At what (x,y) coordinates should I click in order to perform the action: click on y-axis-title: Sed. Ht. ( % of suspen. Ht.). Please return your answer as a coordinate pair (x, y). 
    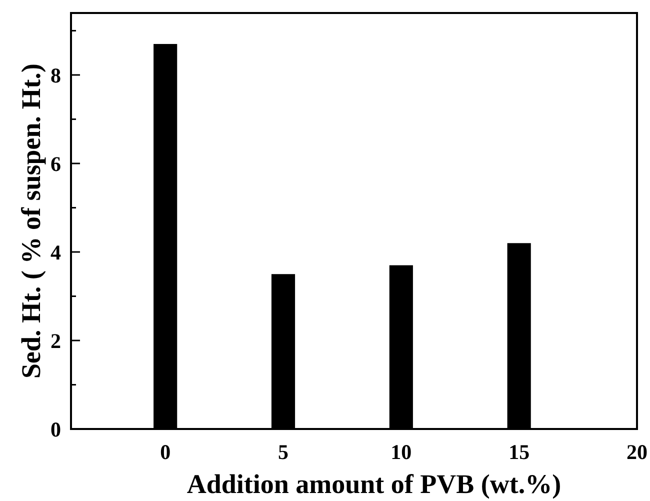
    Looking at the image, I should click on (31, 221).